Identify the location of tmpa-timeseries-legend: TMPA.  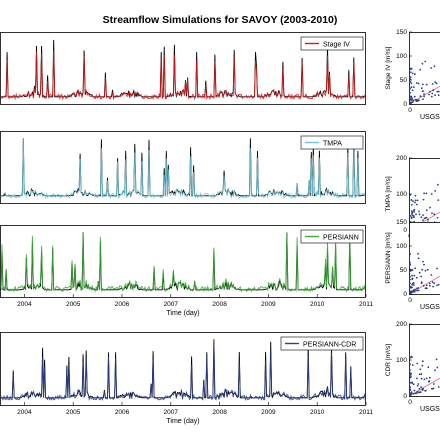
(332, 142).